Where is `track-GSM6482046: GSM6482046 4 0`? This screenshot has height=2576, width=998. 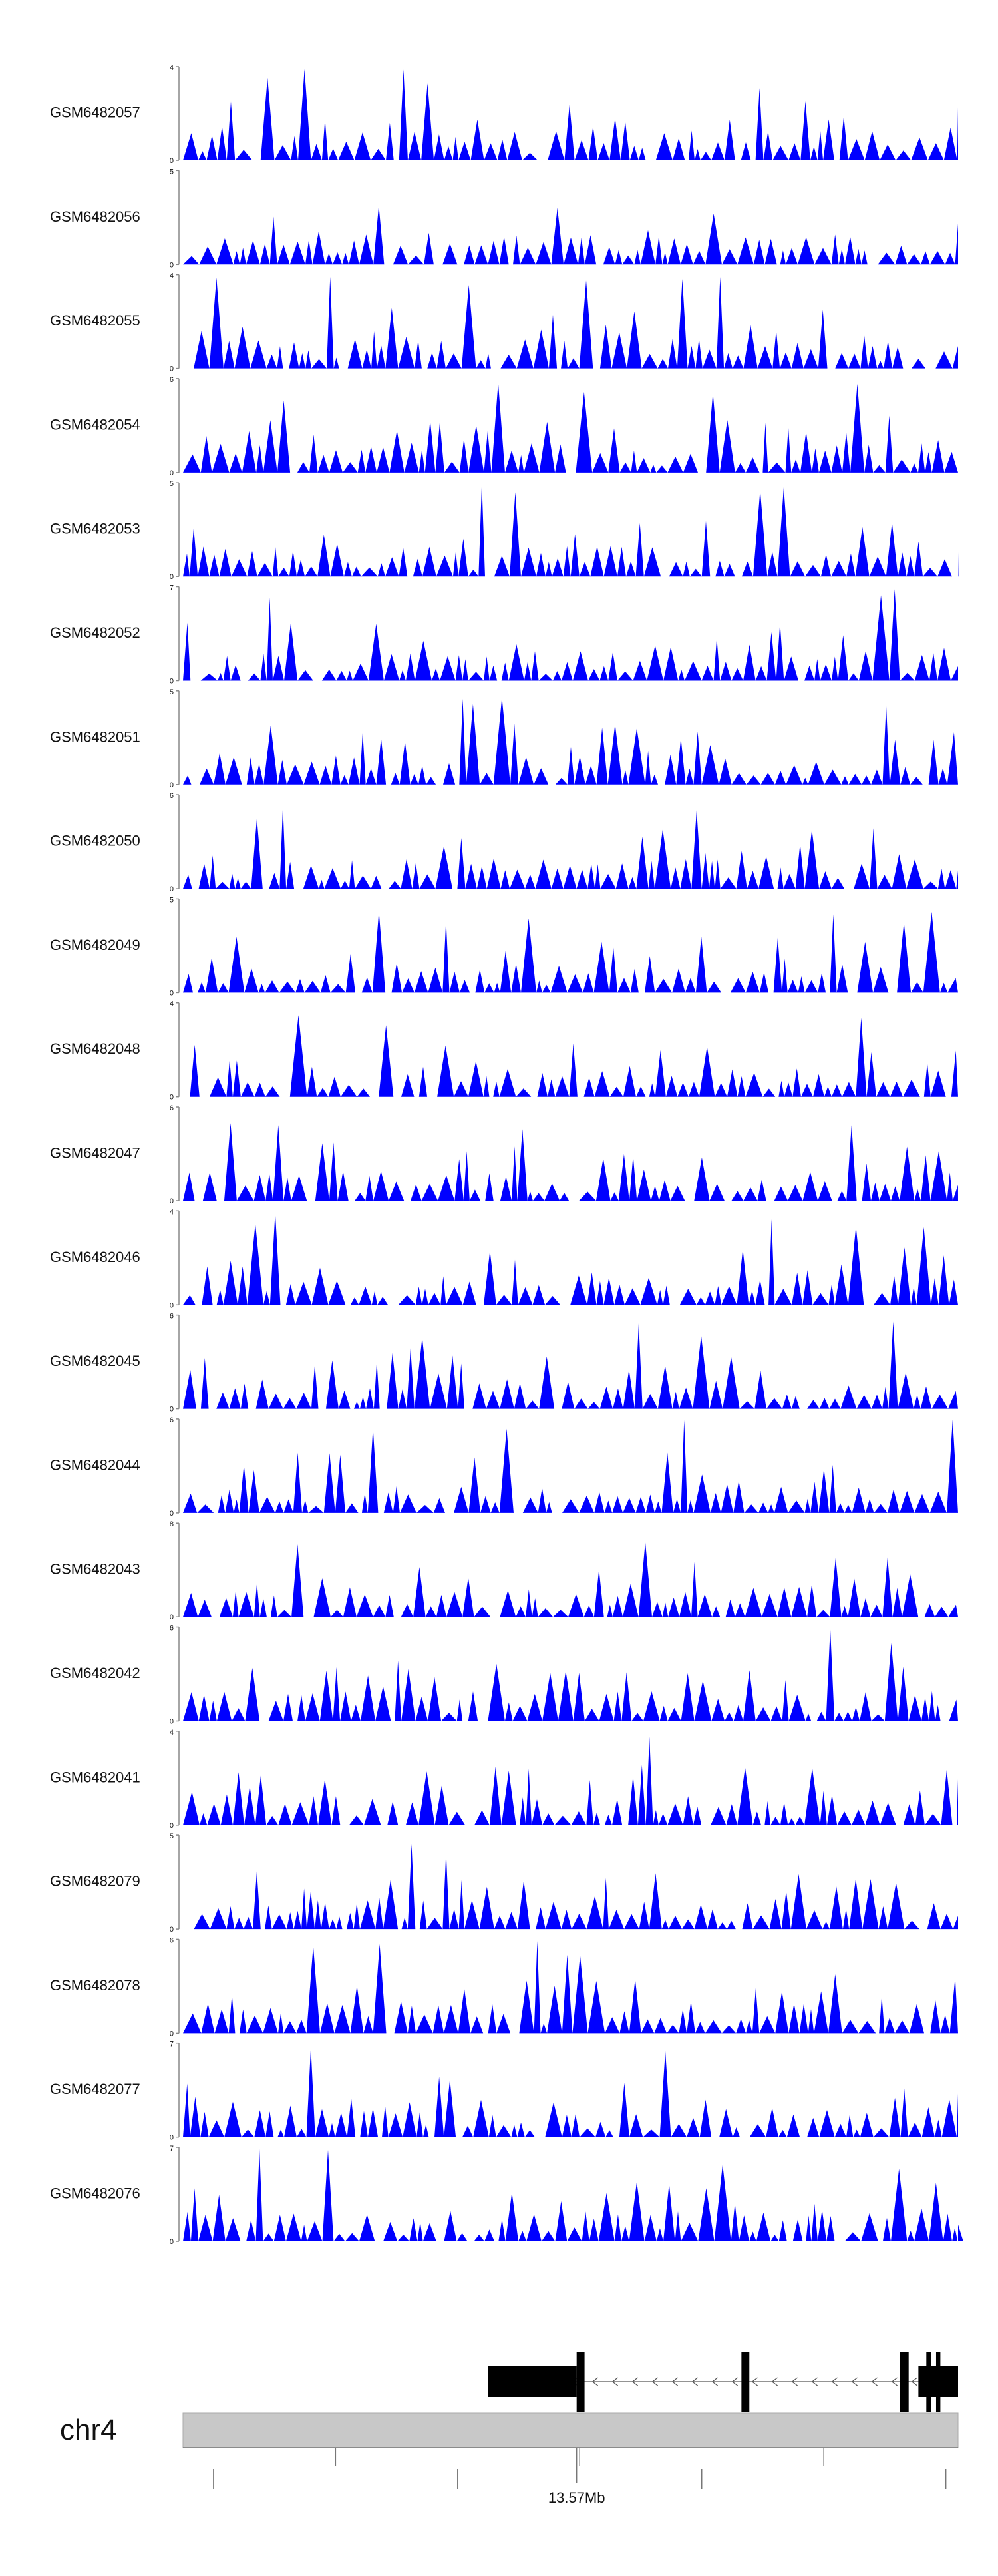
track-GSM6482046: GSM6482046 4 0 is located at coordinates (504, 1258).